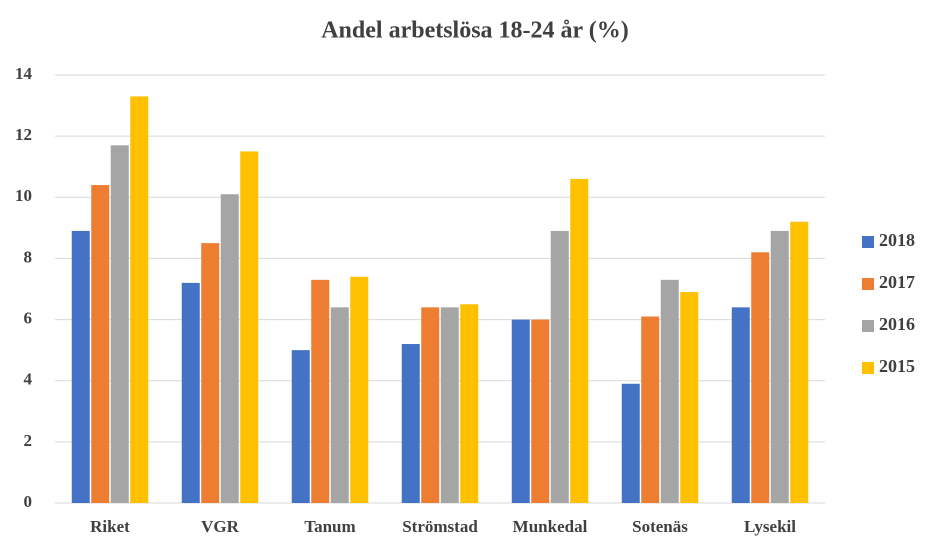 The height and width of the screenshot is (541, 927). Describe the element at coordinates (28, 379) in the screenshot. I see `y-tick-label: 4` at that location.